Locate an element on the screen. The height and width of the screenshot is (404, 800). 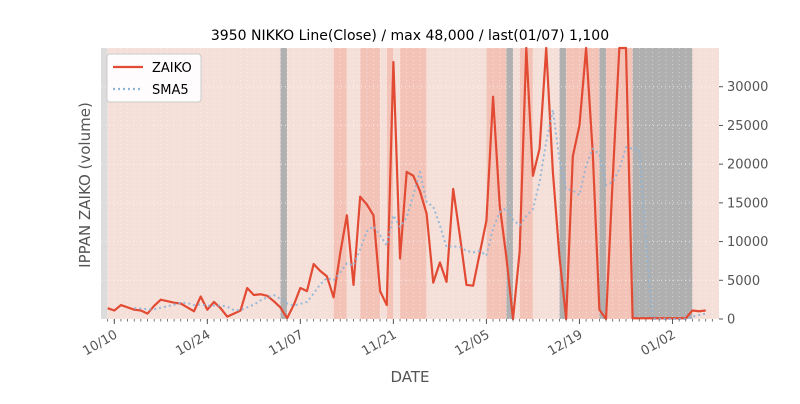
legend-label-sma5: SMA5 is located at coordinates (170, 90).